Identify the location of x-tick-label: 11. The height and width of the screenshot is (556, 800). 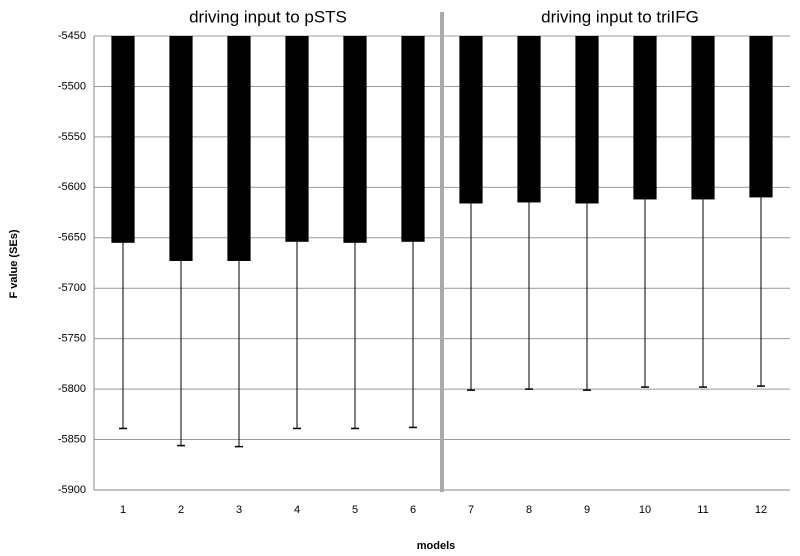
(702, 510).